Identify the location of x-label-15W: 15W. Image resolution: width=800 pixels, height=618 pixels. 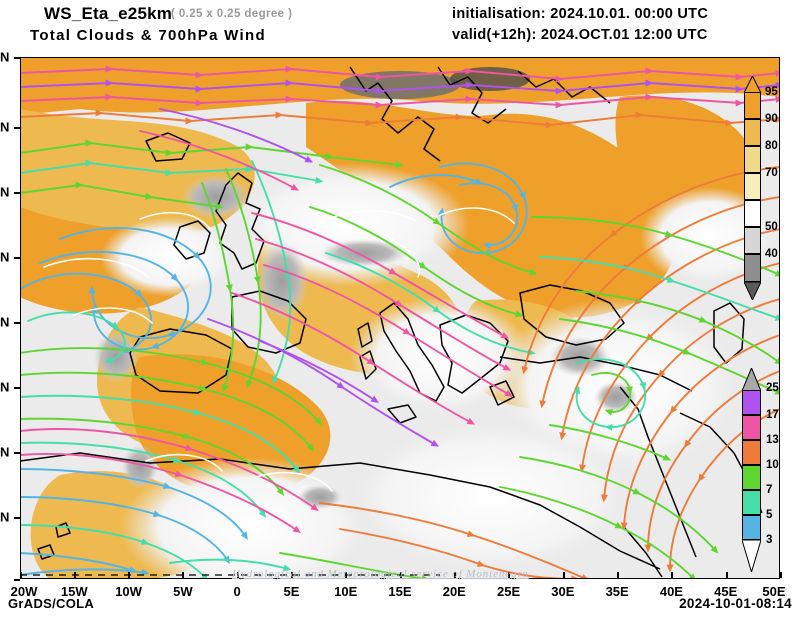
(74, 591).